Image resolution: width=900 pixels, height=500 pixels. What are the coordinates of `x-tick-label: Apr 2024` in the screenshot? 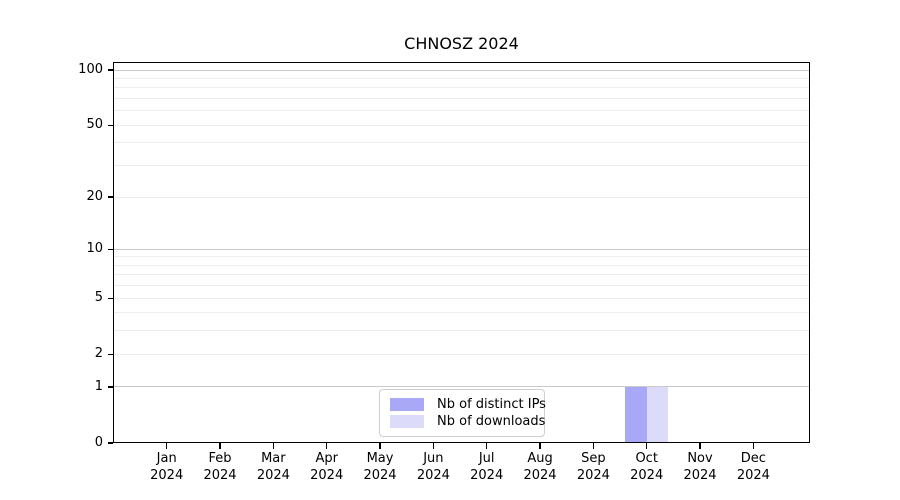 It's located at (327, 467).